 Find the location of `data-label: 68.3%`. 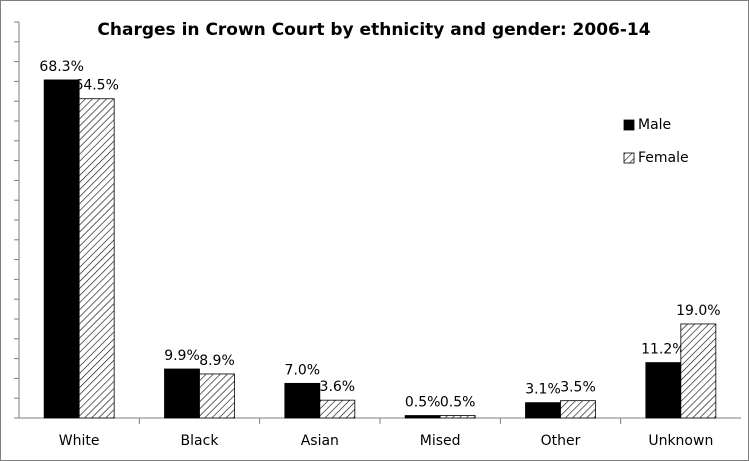

data-label: 68.3% is located at coordinates (61, 67).